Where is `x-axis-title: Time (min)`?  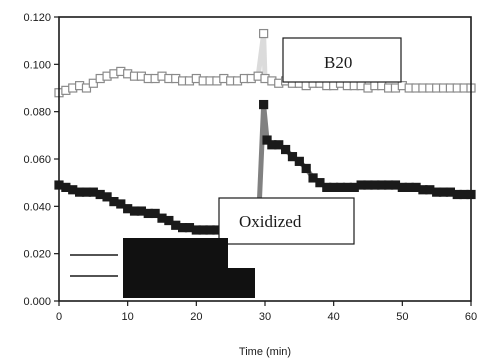
x-axis-title: Time (min) is located at coordinates (265, 352).